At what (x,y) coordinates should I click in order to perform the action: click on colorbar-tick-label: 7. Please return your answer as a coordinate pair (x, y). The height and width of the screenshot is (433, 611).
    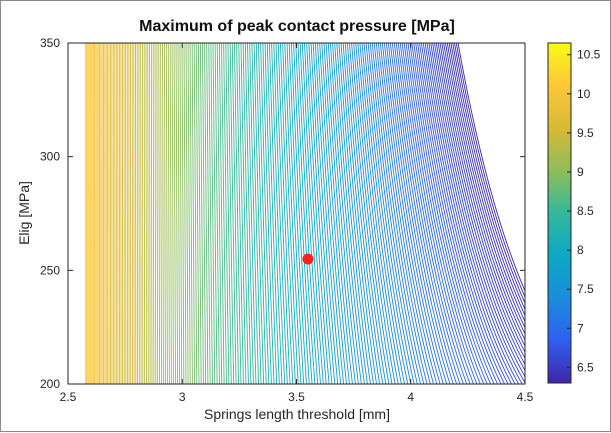
    Looking at the image, I should click on (580, 328).